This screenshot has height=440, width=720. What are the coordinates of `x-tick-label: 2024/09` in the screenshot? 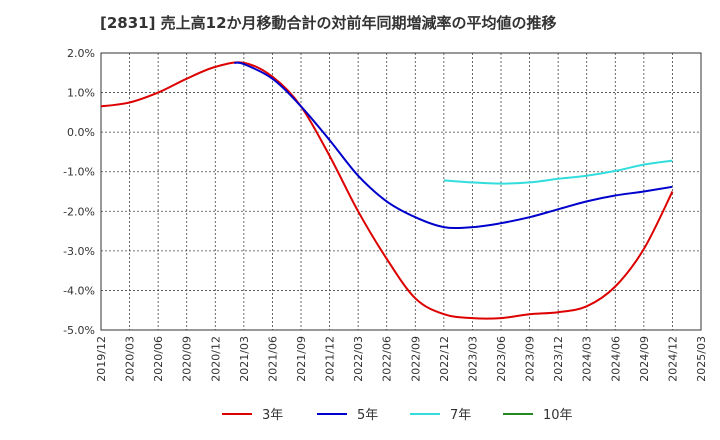 It's located at (644, 359).